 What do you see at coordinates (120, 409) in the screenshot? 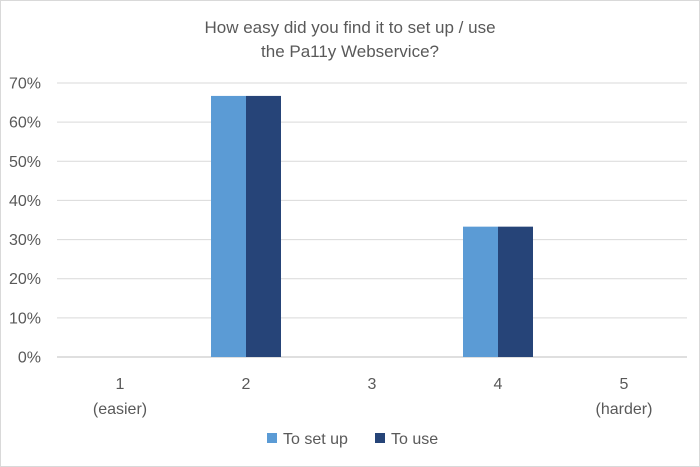
I see `x-tick-label: (easier)` at bounding box center [120, 409].